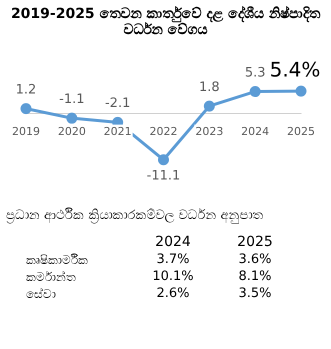 The height and width of the screenshot is (349, 331). I want to click on x-tick-label: 2020, so click(72, 131).